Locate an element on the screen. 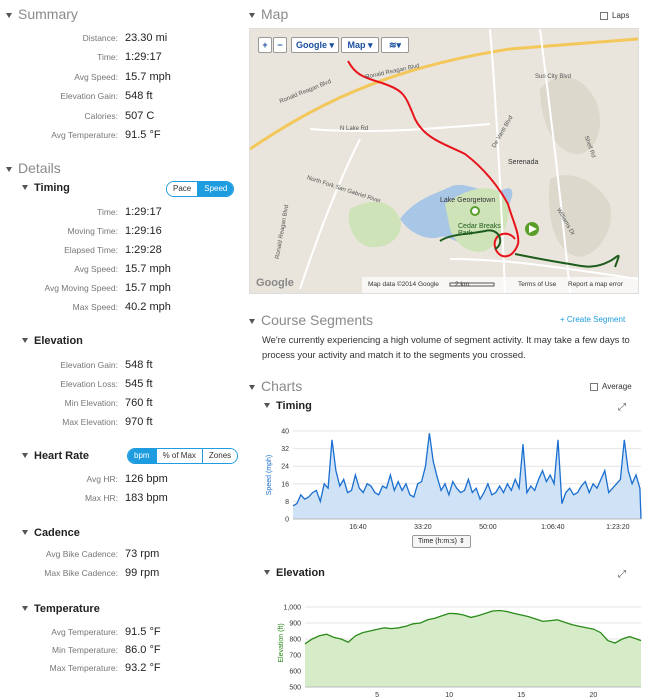 The image size is (648, 699). x-tick-label: 1:23:20 is located at coordinates (617, 527).